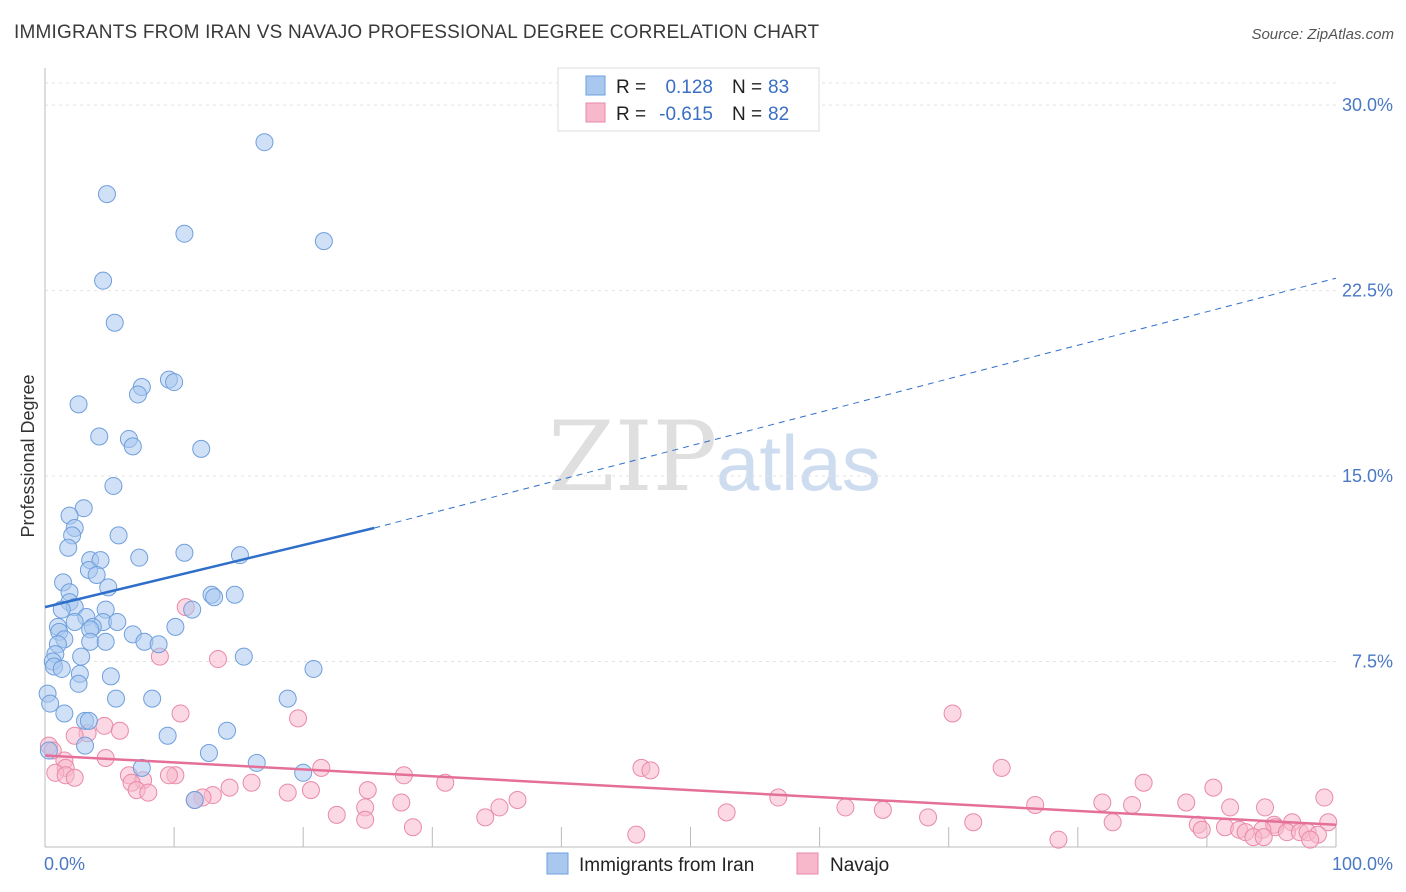  I want to click on watermark-atlas: atlas, so click(798, 463).